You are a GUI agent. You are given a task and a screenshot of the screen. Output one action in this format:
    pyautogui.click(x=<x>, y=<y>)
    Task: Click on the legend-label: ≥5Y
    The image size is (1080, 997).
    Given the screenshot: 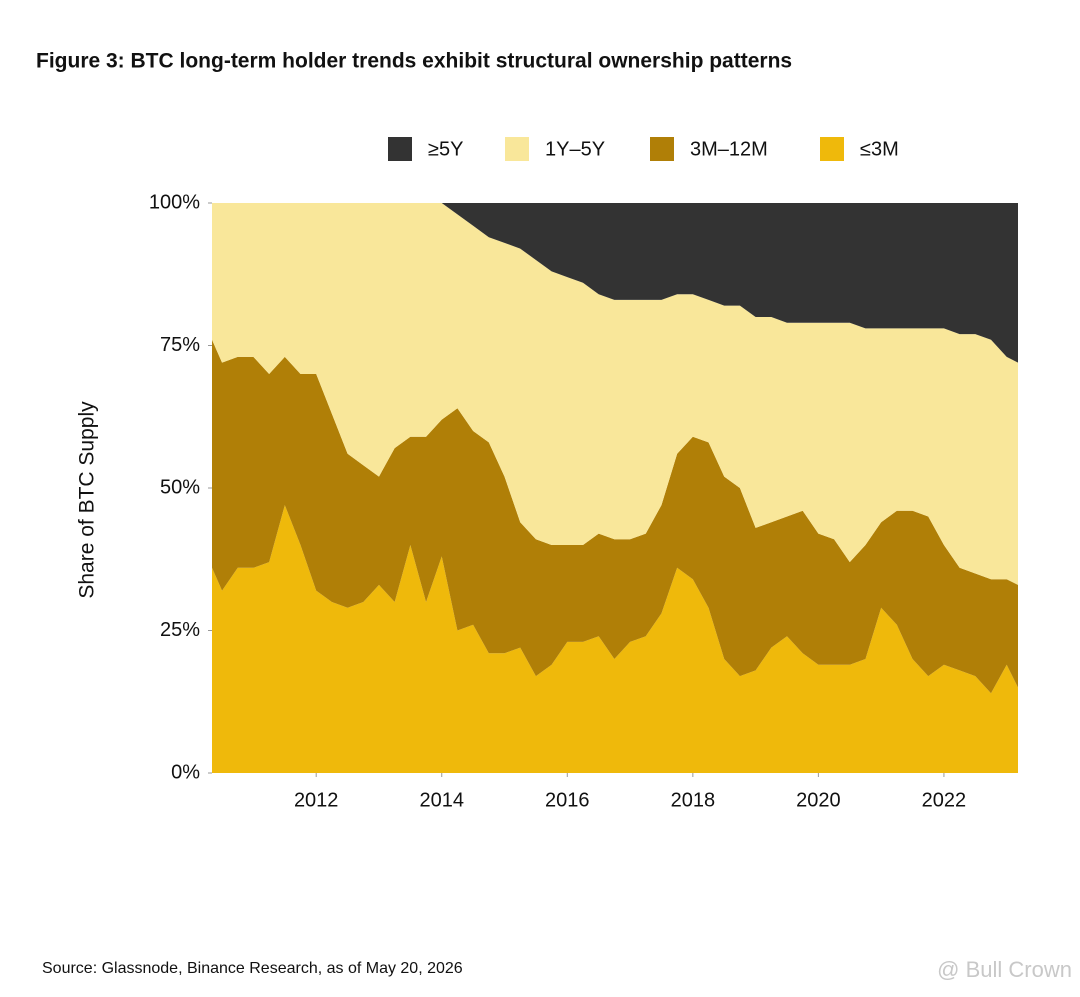 What is the action you would take?
    pyautogui.click(x=445, y=149)
    